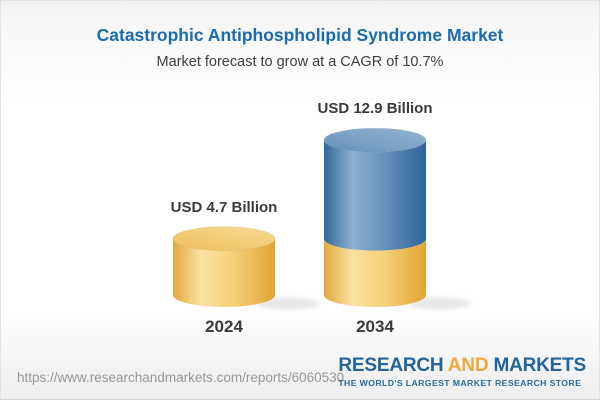 The height and width of the screenshot is (400, 600). I want to click on cylinder-segment-2034-base, so click(375, 272).